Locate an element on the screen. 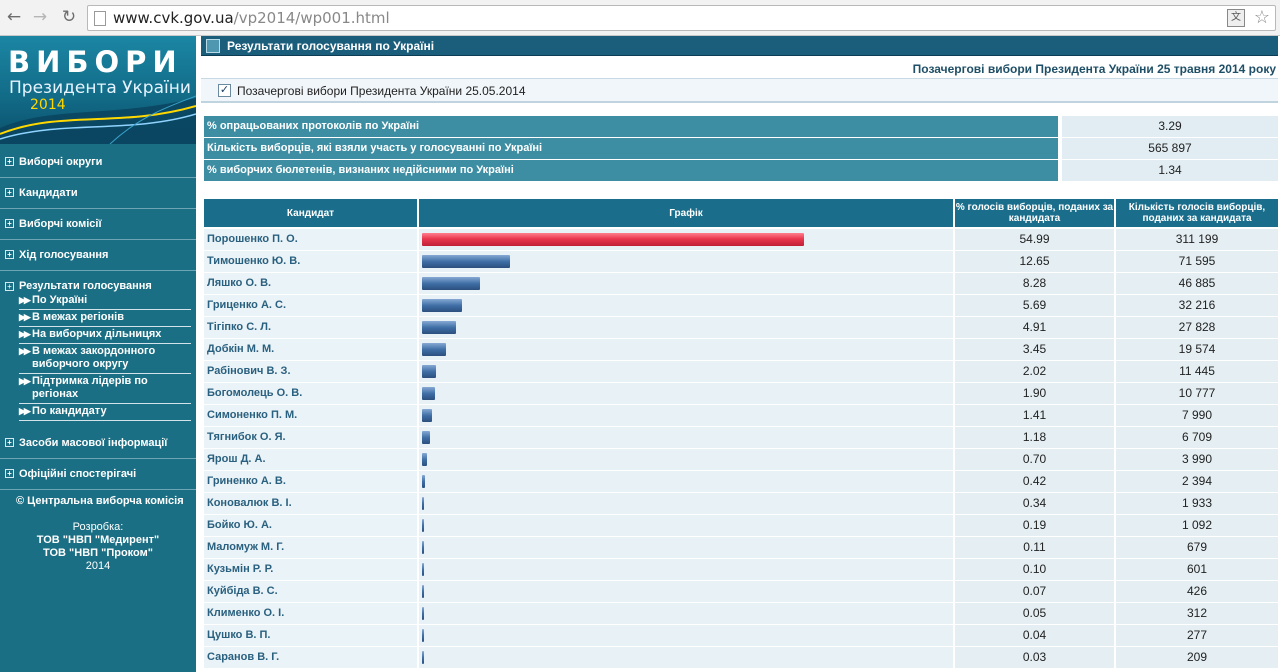 The height and width of the screenshot is (672, 1280). sidebar-subitem-leaders-by-region: ▶▶ Підтримка лідерів по регіонах is located at coordinates (105, 389).